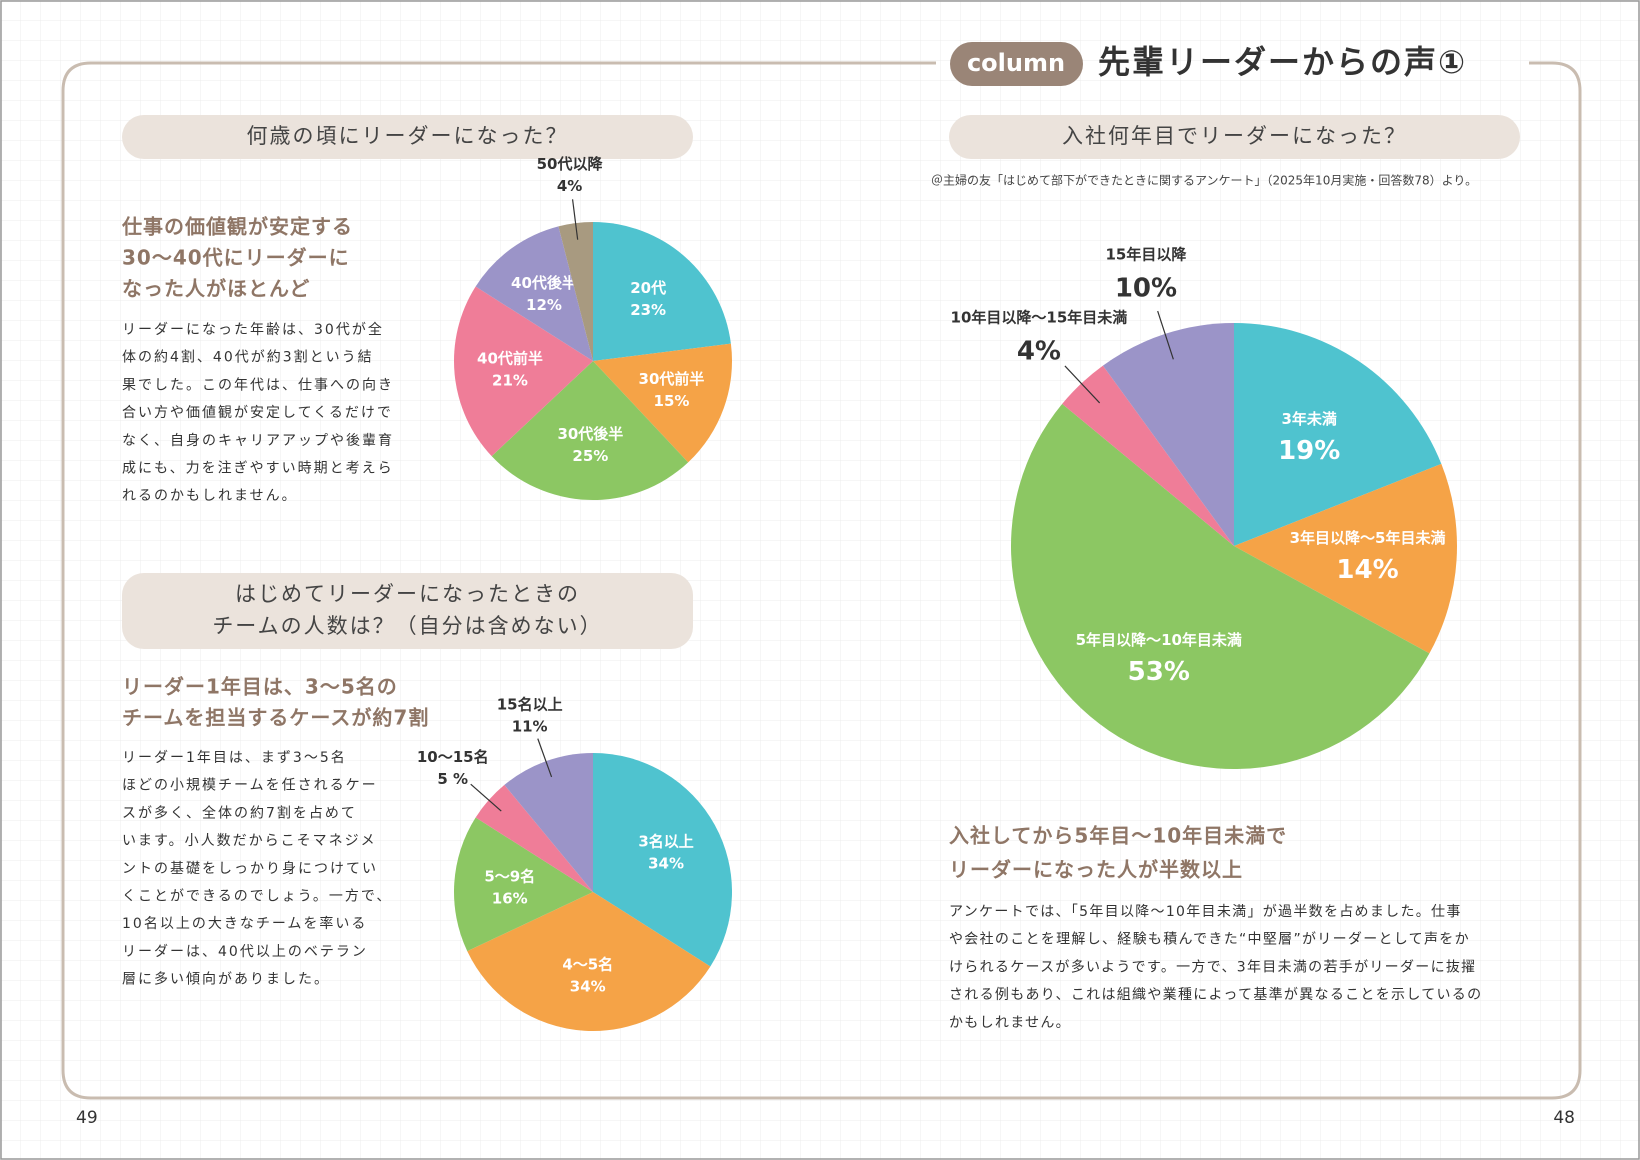  Describe the element at coordinates (239, 812) in the screenshot. I see `body-text: スが多く、全体の約7割を占めて` at that location.